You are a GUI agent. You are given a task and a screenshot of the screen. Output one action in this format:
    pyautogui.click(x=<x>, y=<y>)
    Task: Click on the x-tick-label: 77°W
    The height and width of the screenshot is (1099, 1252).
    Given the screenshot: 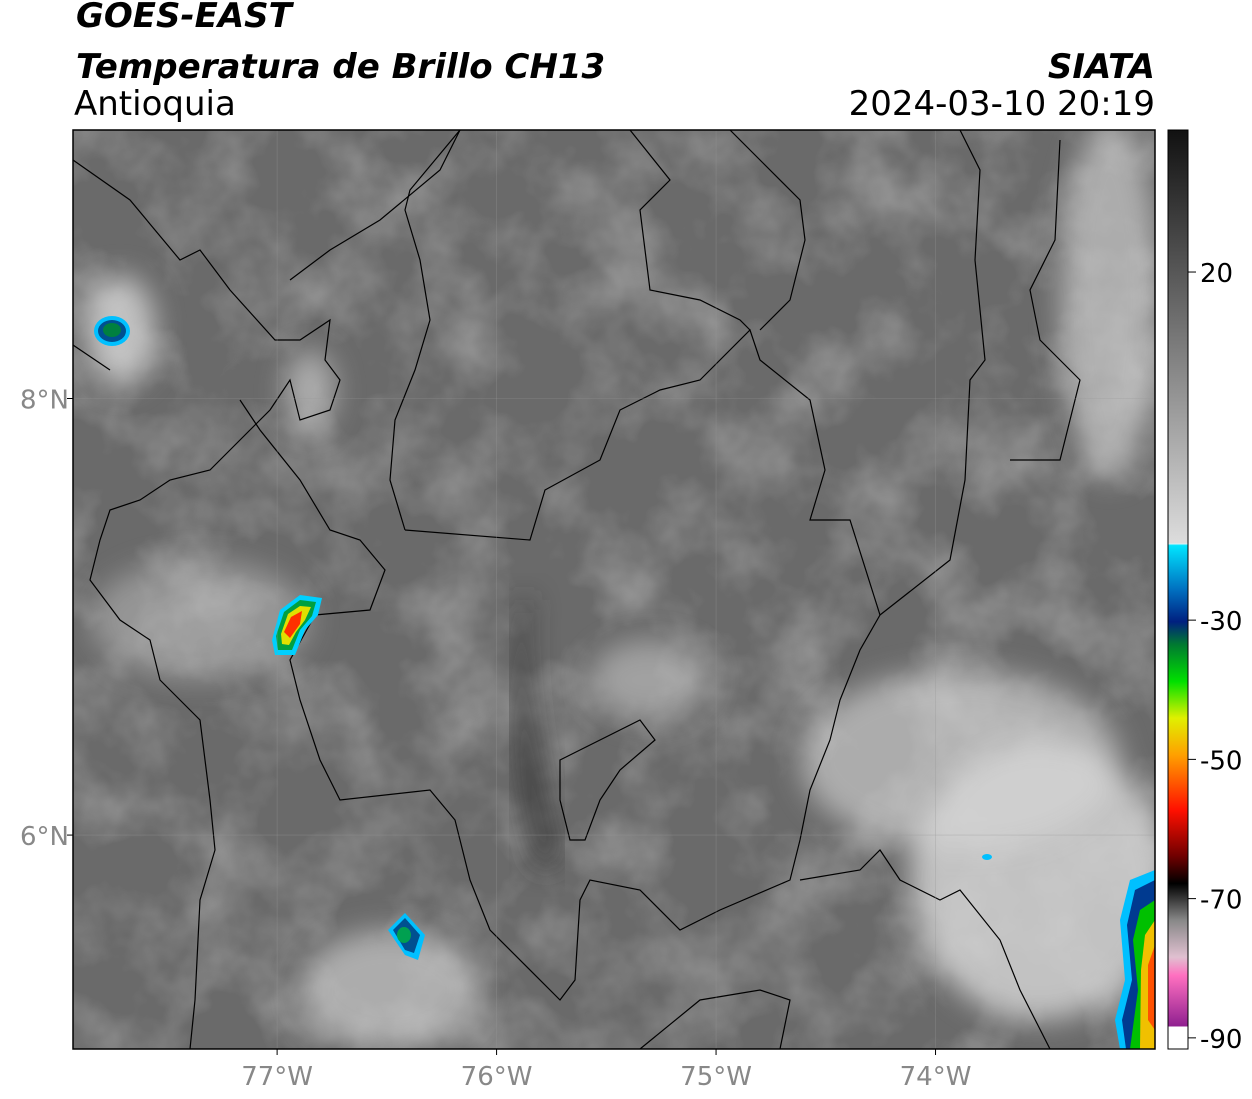 What is the action you would take?
    pyautogui.click(x=277, y=1077)
    